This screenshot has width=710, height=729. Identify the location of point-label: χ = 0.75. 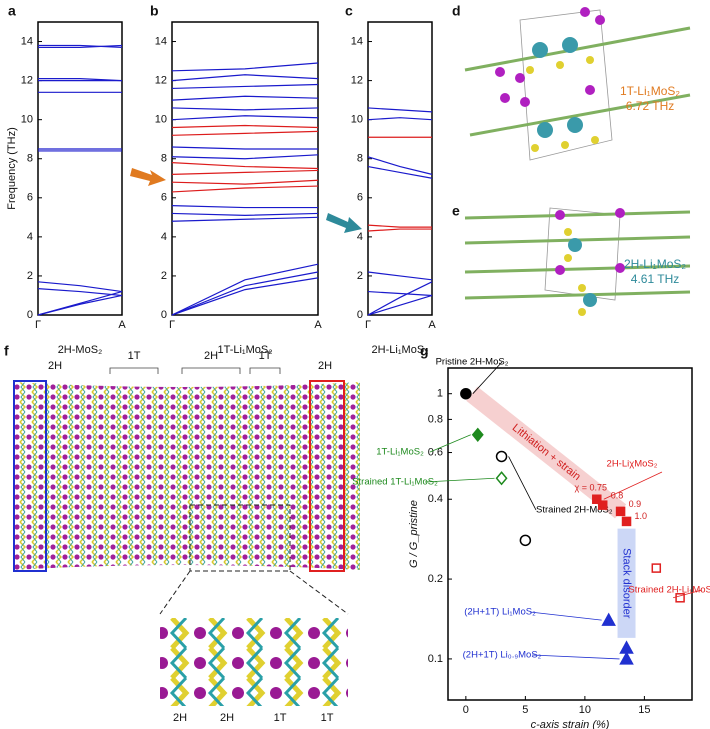
(591, 488).